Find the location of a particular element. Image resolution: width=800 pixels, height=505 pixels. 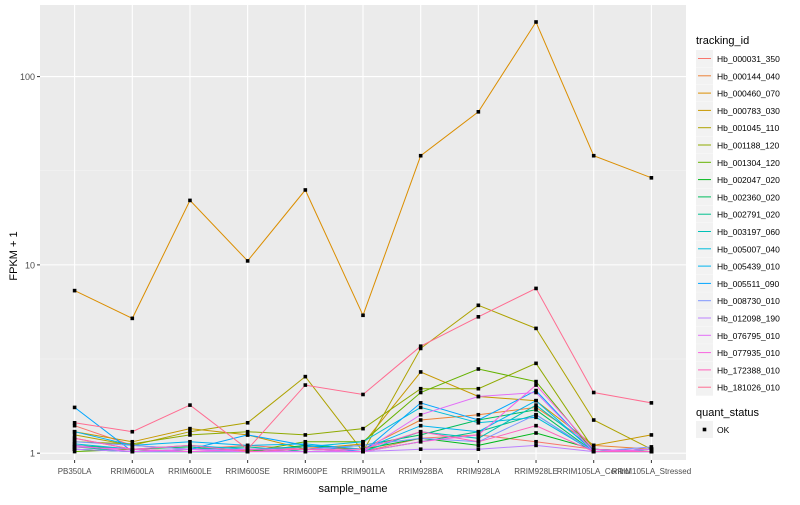

legend-label: Hb_001304_120 is located at coordinates (748, 163).